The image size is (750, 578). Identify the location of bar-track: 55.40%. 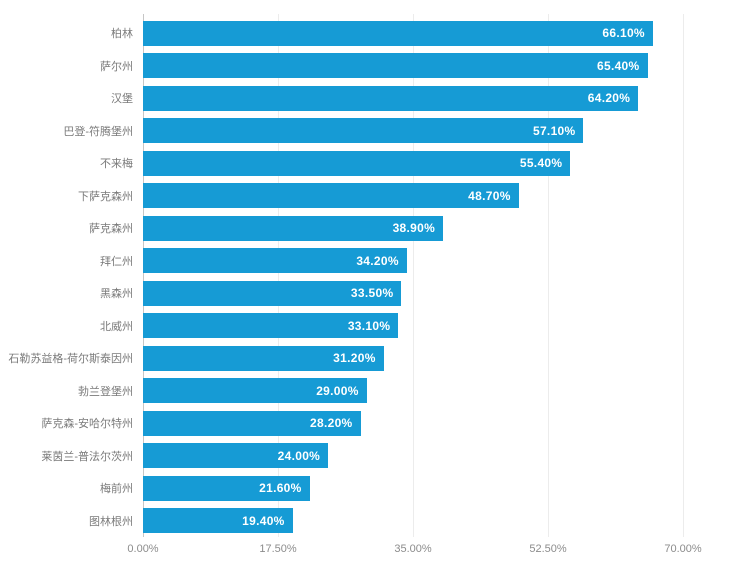
(413, 163).